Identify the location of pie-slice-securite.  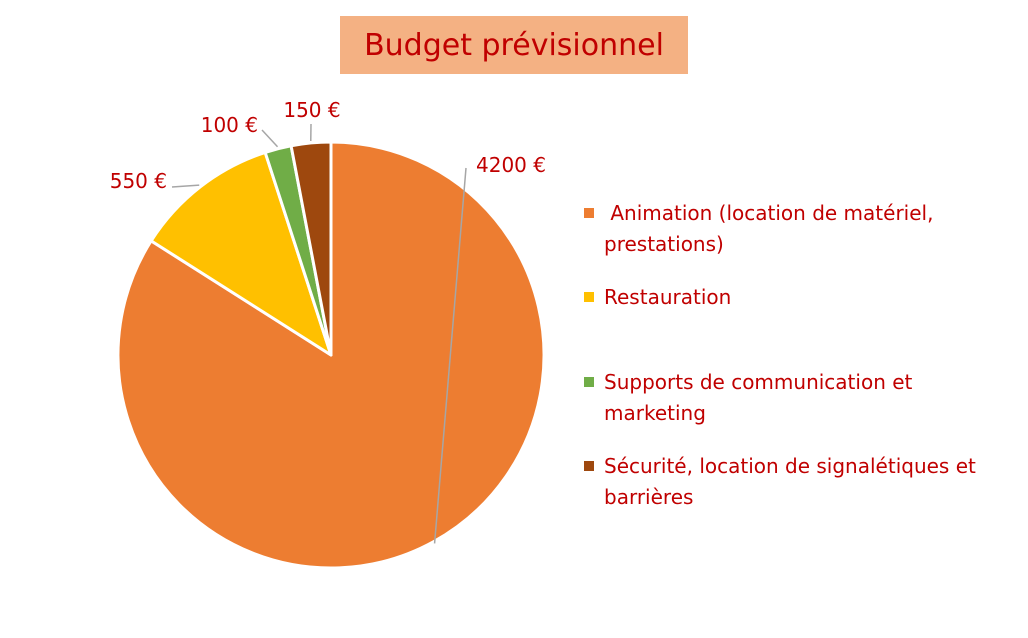
(311, 248).